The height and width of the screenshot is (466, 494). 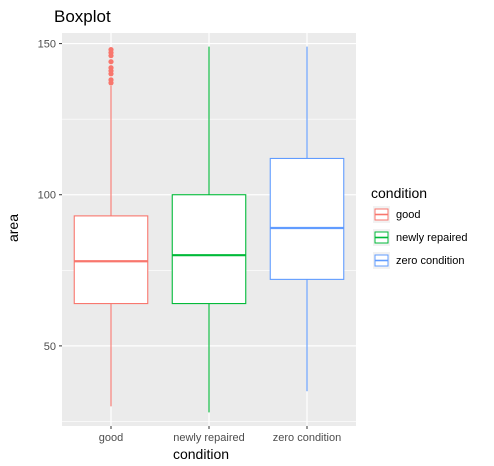 I want to click on legend-item-zero-condition: zero condition, so click(x=419, y=260).